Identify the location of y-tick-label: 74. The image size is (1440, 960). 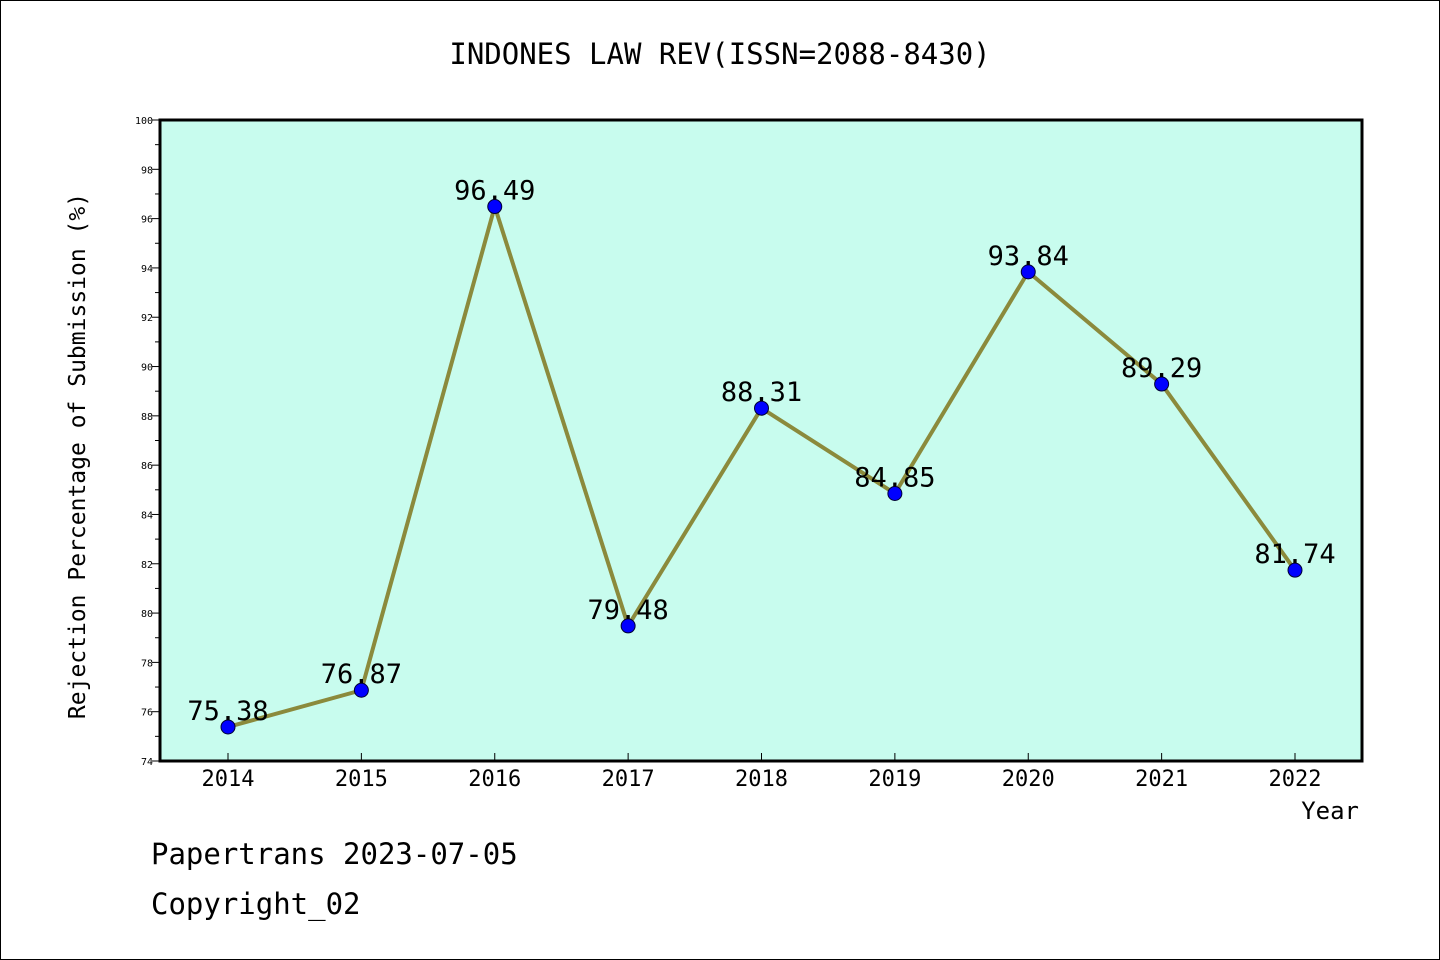
(147, 762).